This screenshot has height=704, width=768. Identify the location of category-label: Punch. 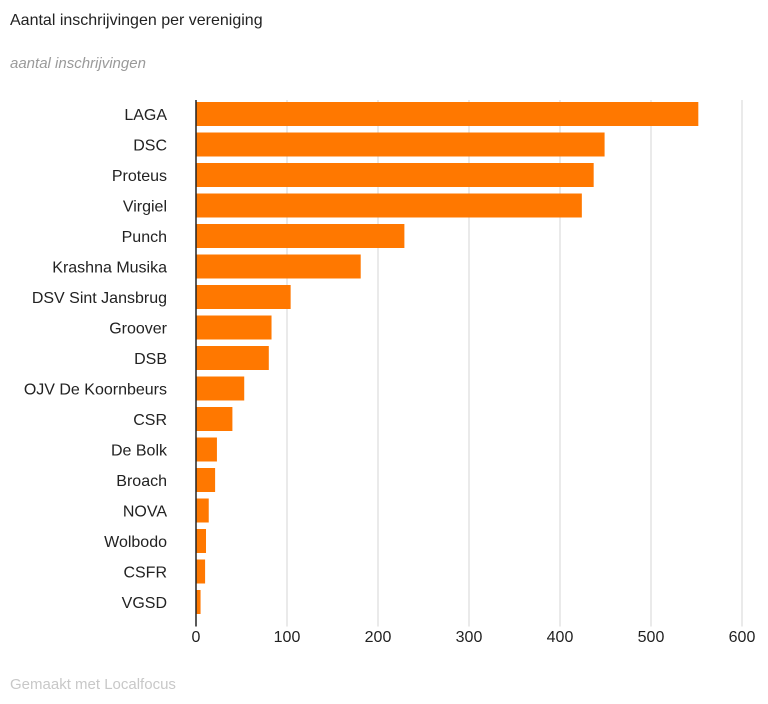
(144, 237).